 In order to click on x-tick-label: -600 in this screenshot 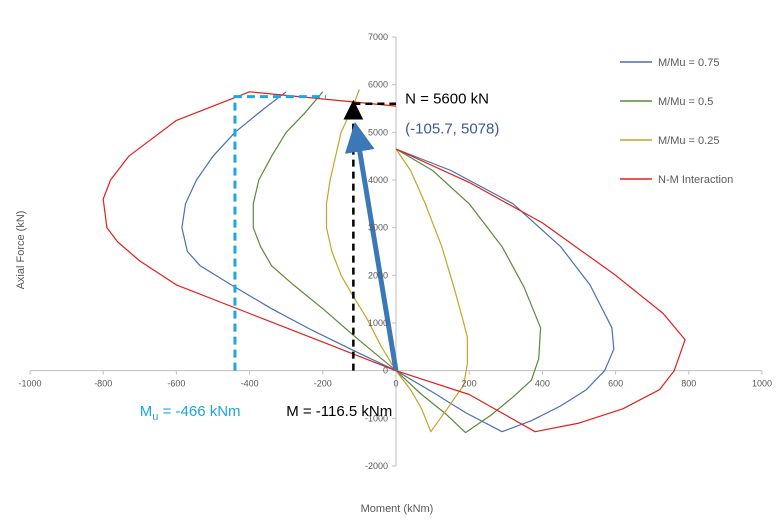, I will do `click(176, 384)`.